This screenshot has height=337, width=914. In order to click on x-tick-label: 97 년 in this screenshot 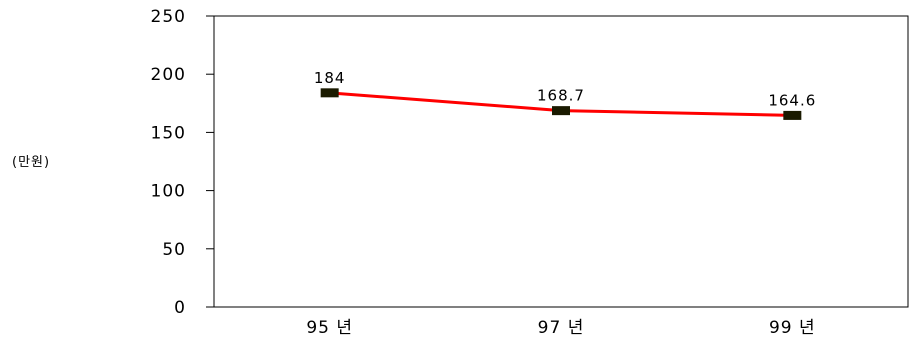, I will do `click(561, 327)`.